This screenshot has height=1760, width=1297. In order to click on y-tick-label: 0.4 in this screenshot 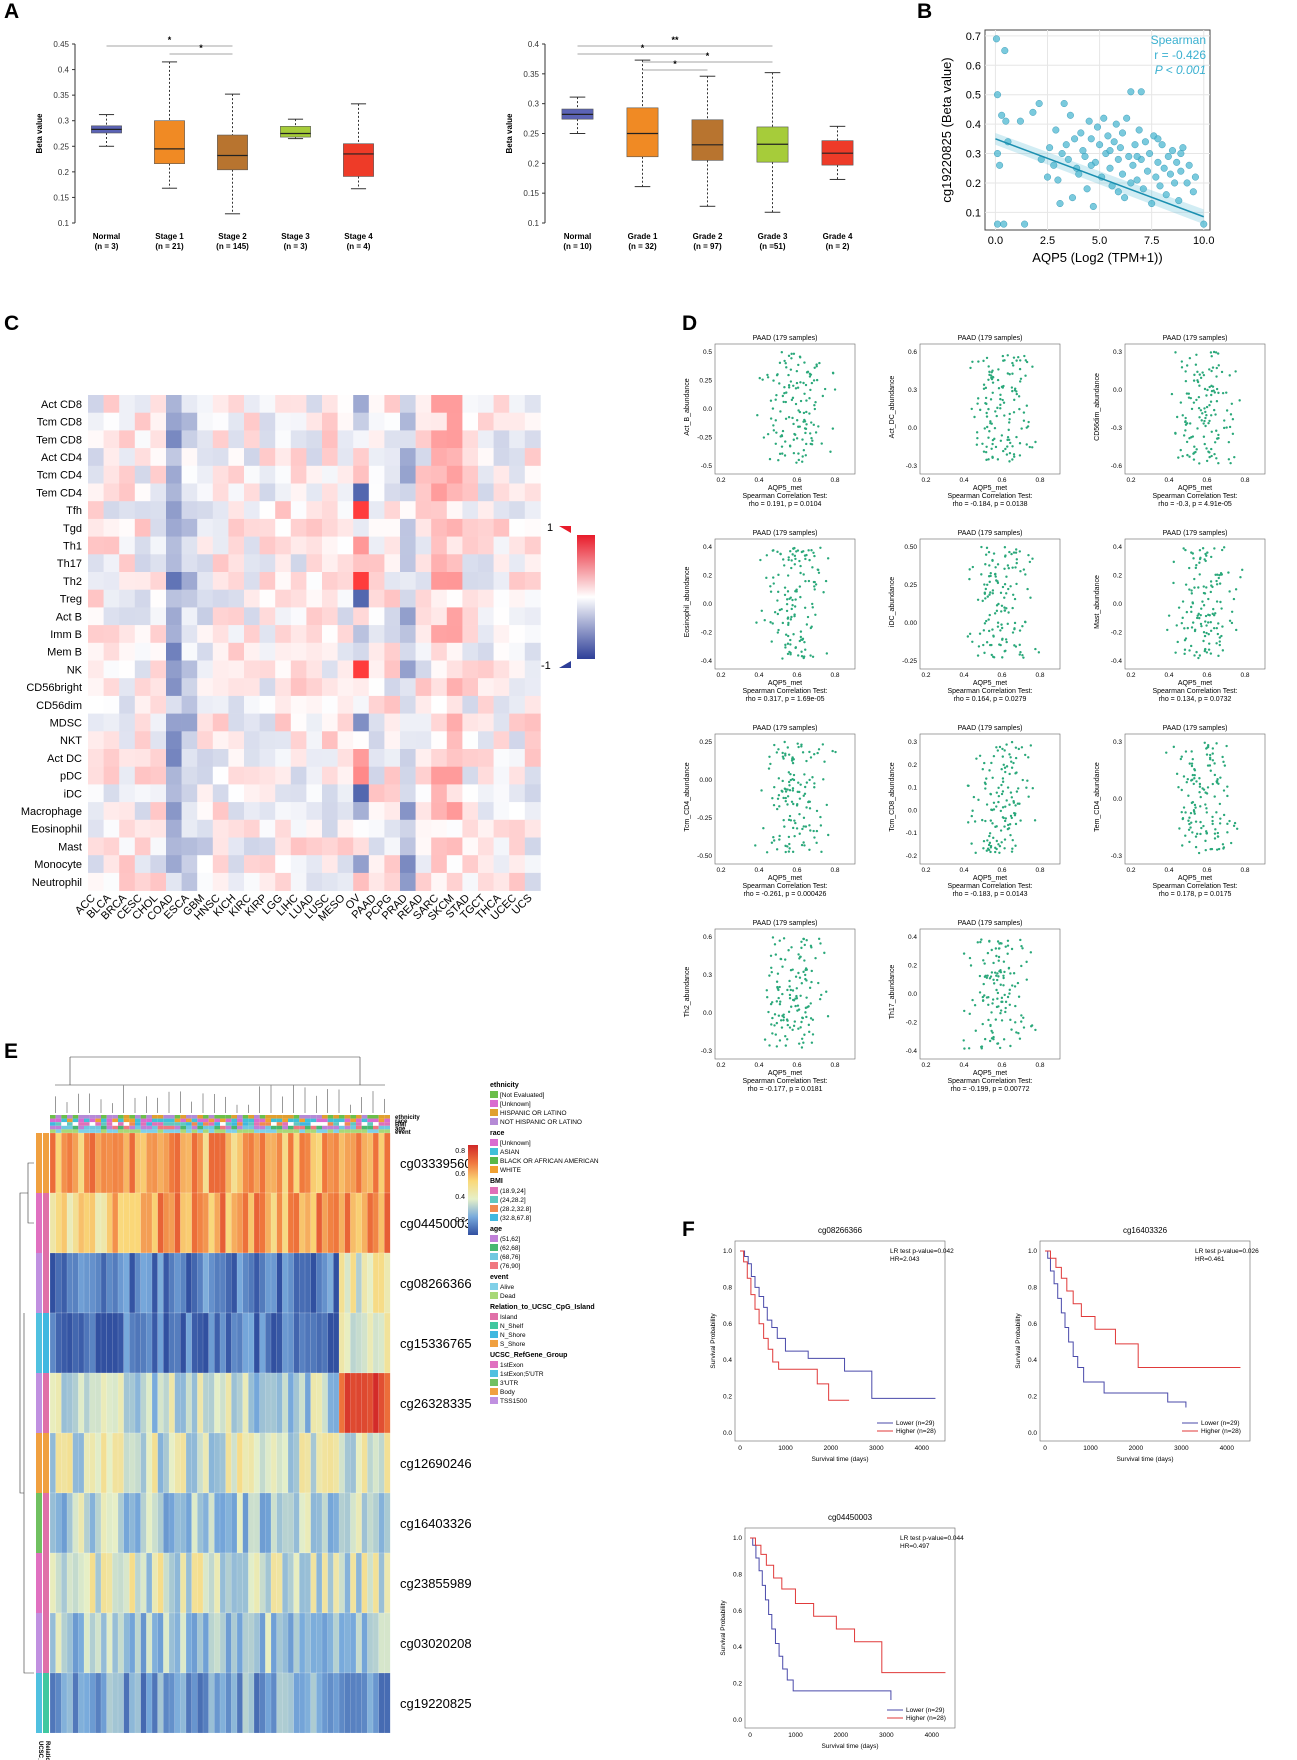, I will do `click(973, 125)`.